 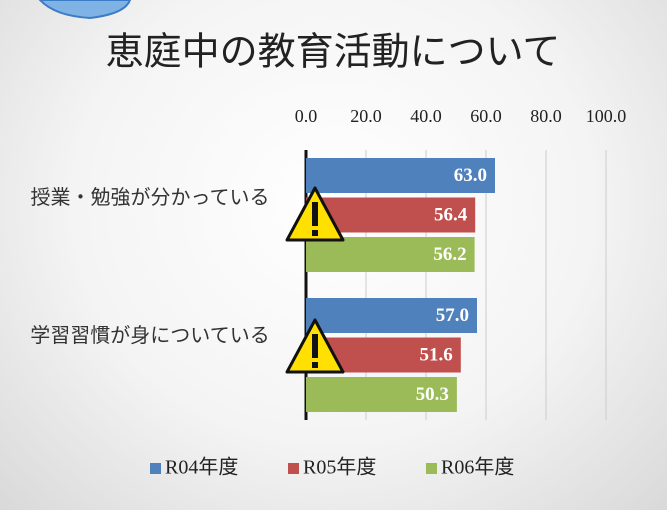 I want to click on data-label: 56.2, so click(x=449, y=254).